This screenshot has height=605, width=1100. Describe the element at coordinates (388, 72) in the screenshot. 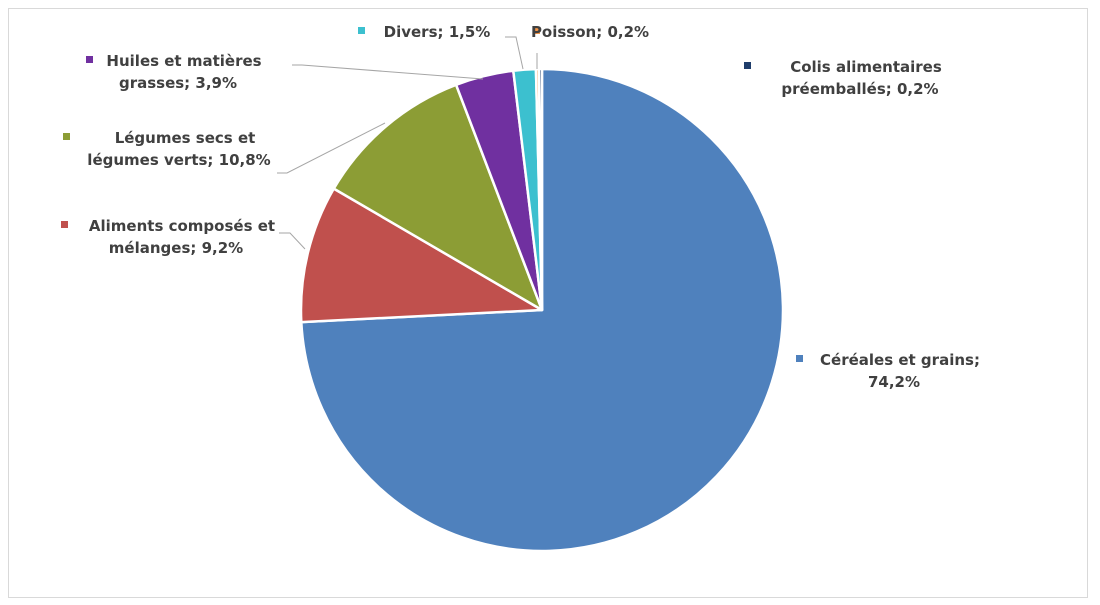

I see `leader-line-huiles-et-matieres-grasses` at that location.